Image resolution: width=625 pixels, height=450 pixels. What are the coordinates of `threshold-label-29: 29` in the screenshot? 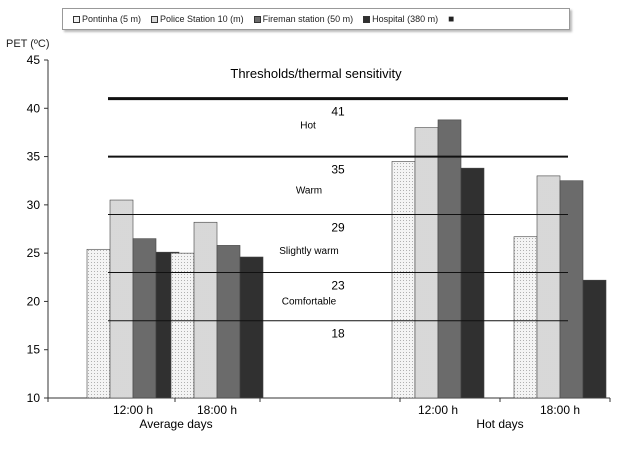 It's located at (338, 228).